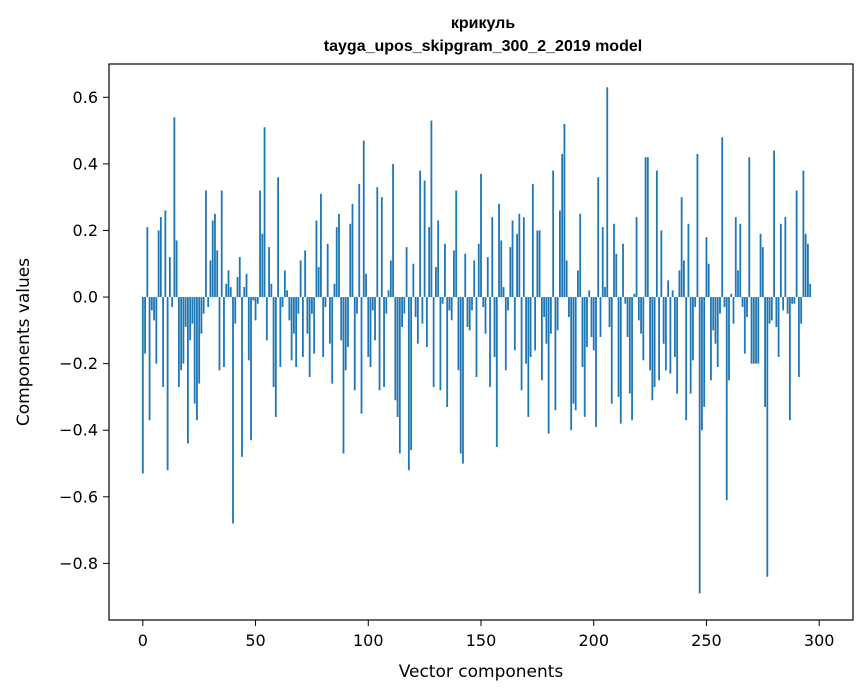  I want to click on y-axis-label: Components values, so click(24, 342).